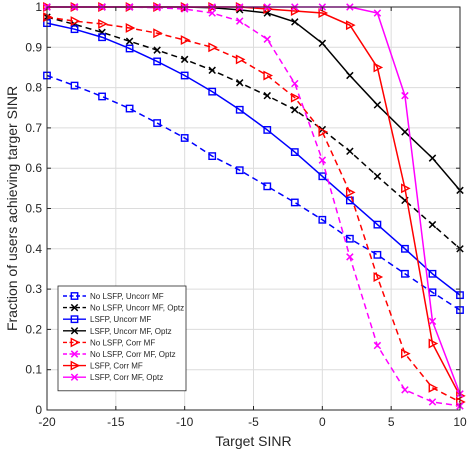 The image size is (469, 456). Describe the element at coordinates (131, 331) in the screenshot. I see `legend-label: LSFP, Uncorr MF, Optz` at that location.